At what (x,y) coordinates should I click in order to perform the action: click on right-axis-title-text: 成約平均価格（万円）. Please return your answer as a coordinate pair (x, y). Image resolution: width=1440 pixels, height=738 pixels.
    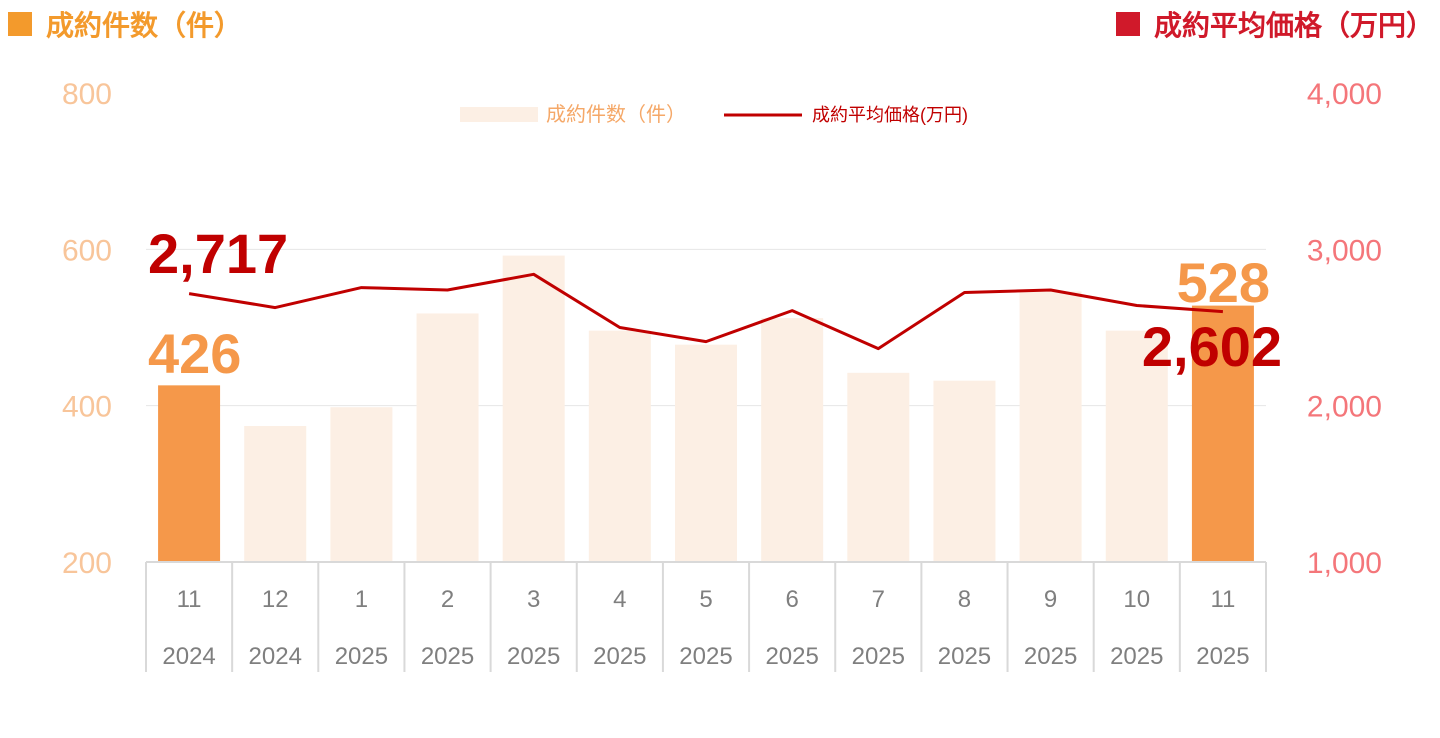
    Looking at the image, I should click on (1293, 25).